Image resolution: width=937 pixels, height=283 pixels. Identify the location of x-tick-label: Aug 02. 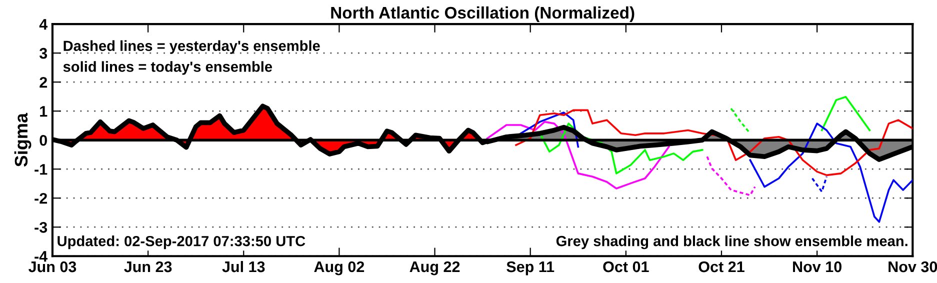
(339, 268).